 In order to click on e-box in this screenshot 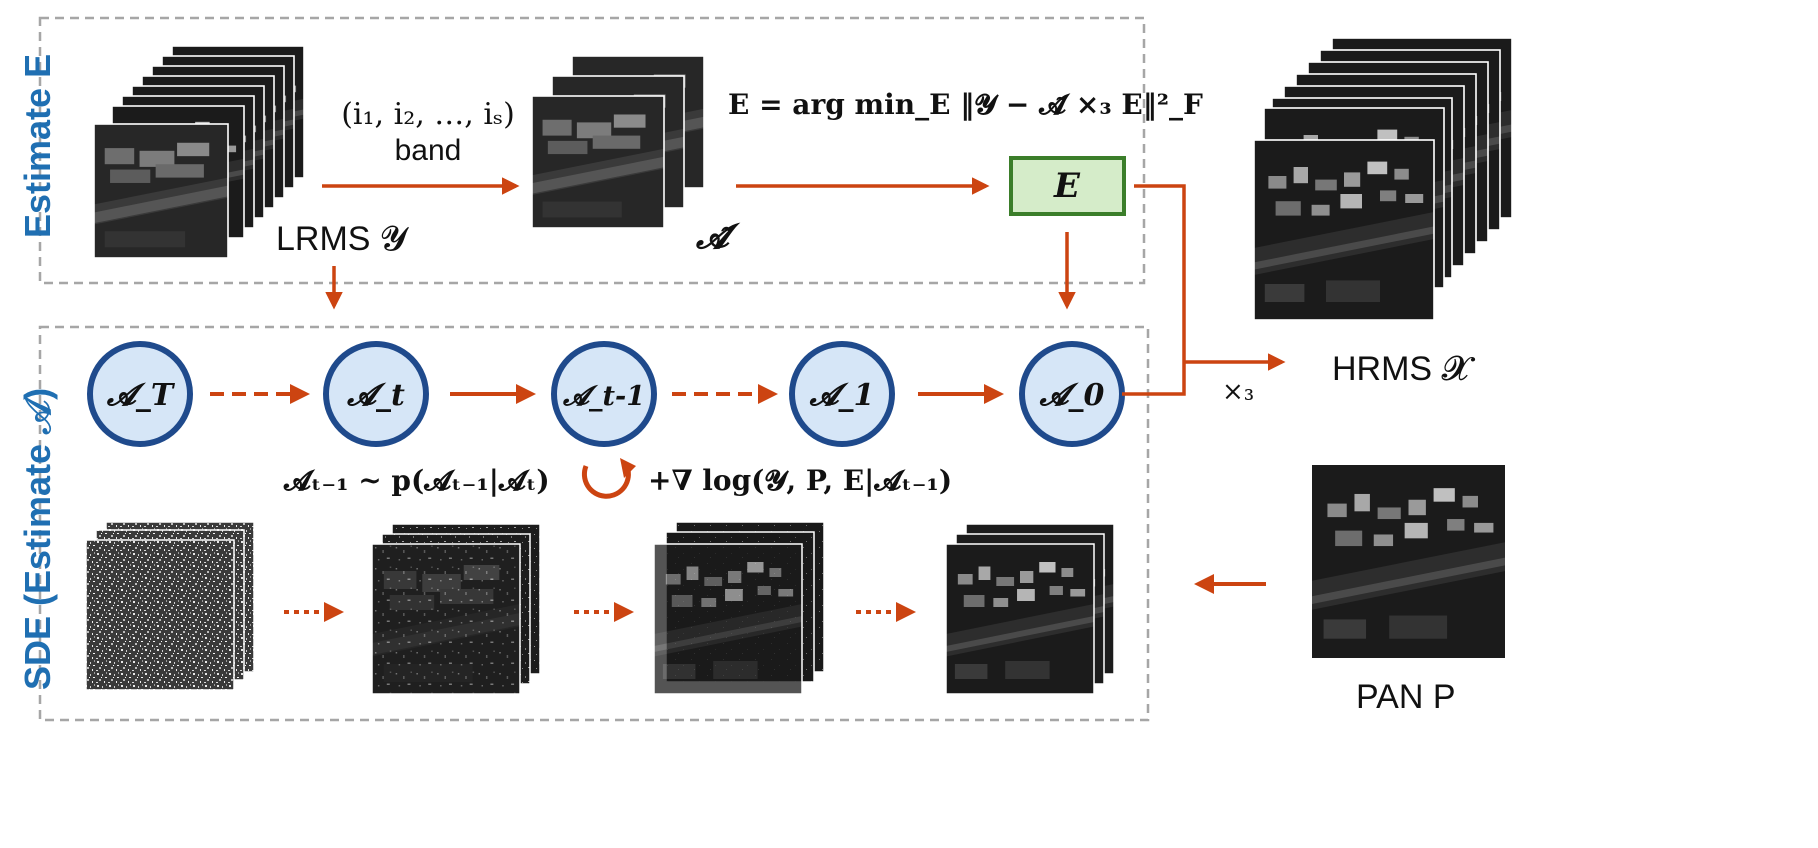, I will do `click(1067, 186)`.